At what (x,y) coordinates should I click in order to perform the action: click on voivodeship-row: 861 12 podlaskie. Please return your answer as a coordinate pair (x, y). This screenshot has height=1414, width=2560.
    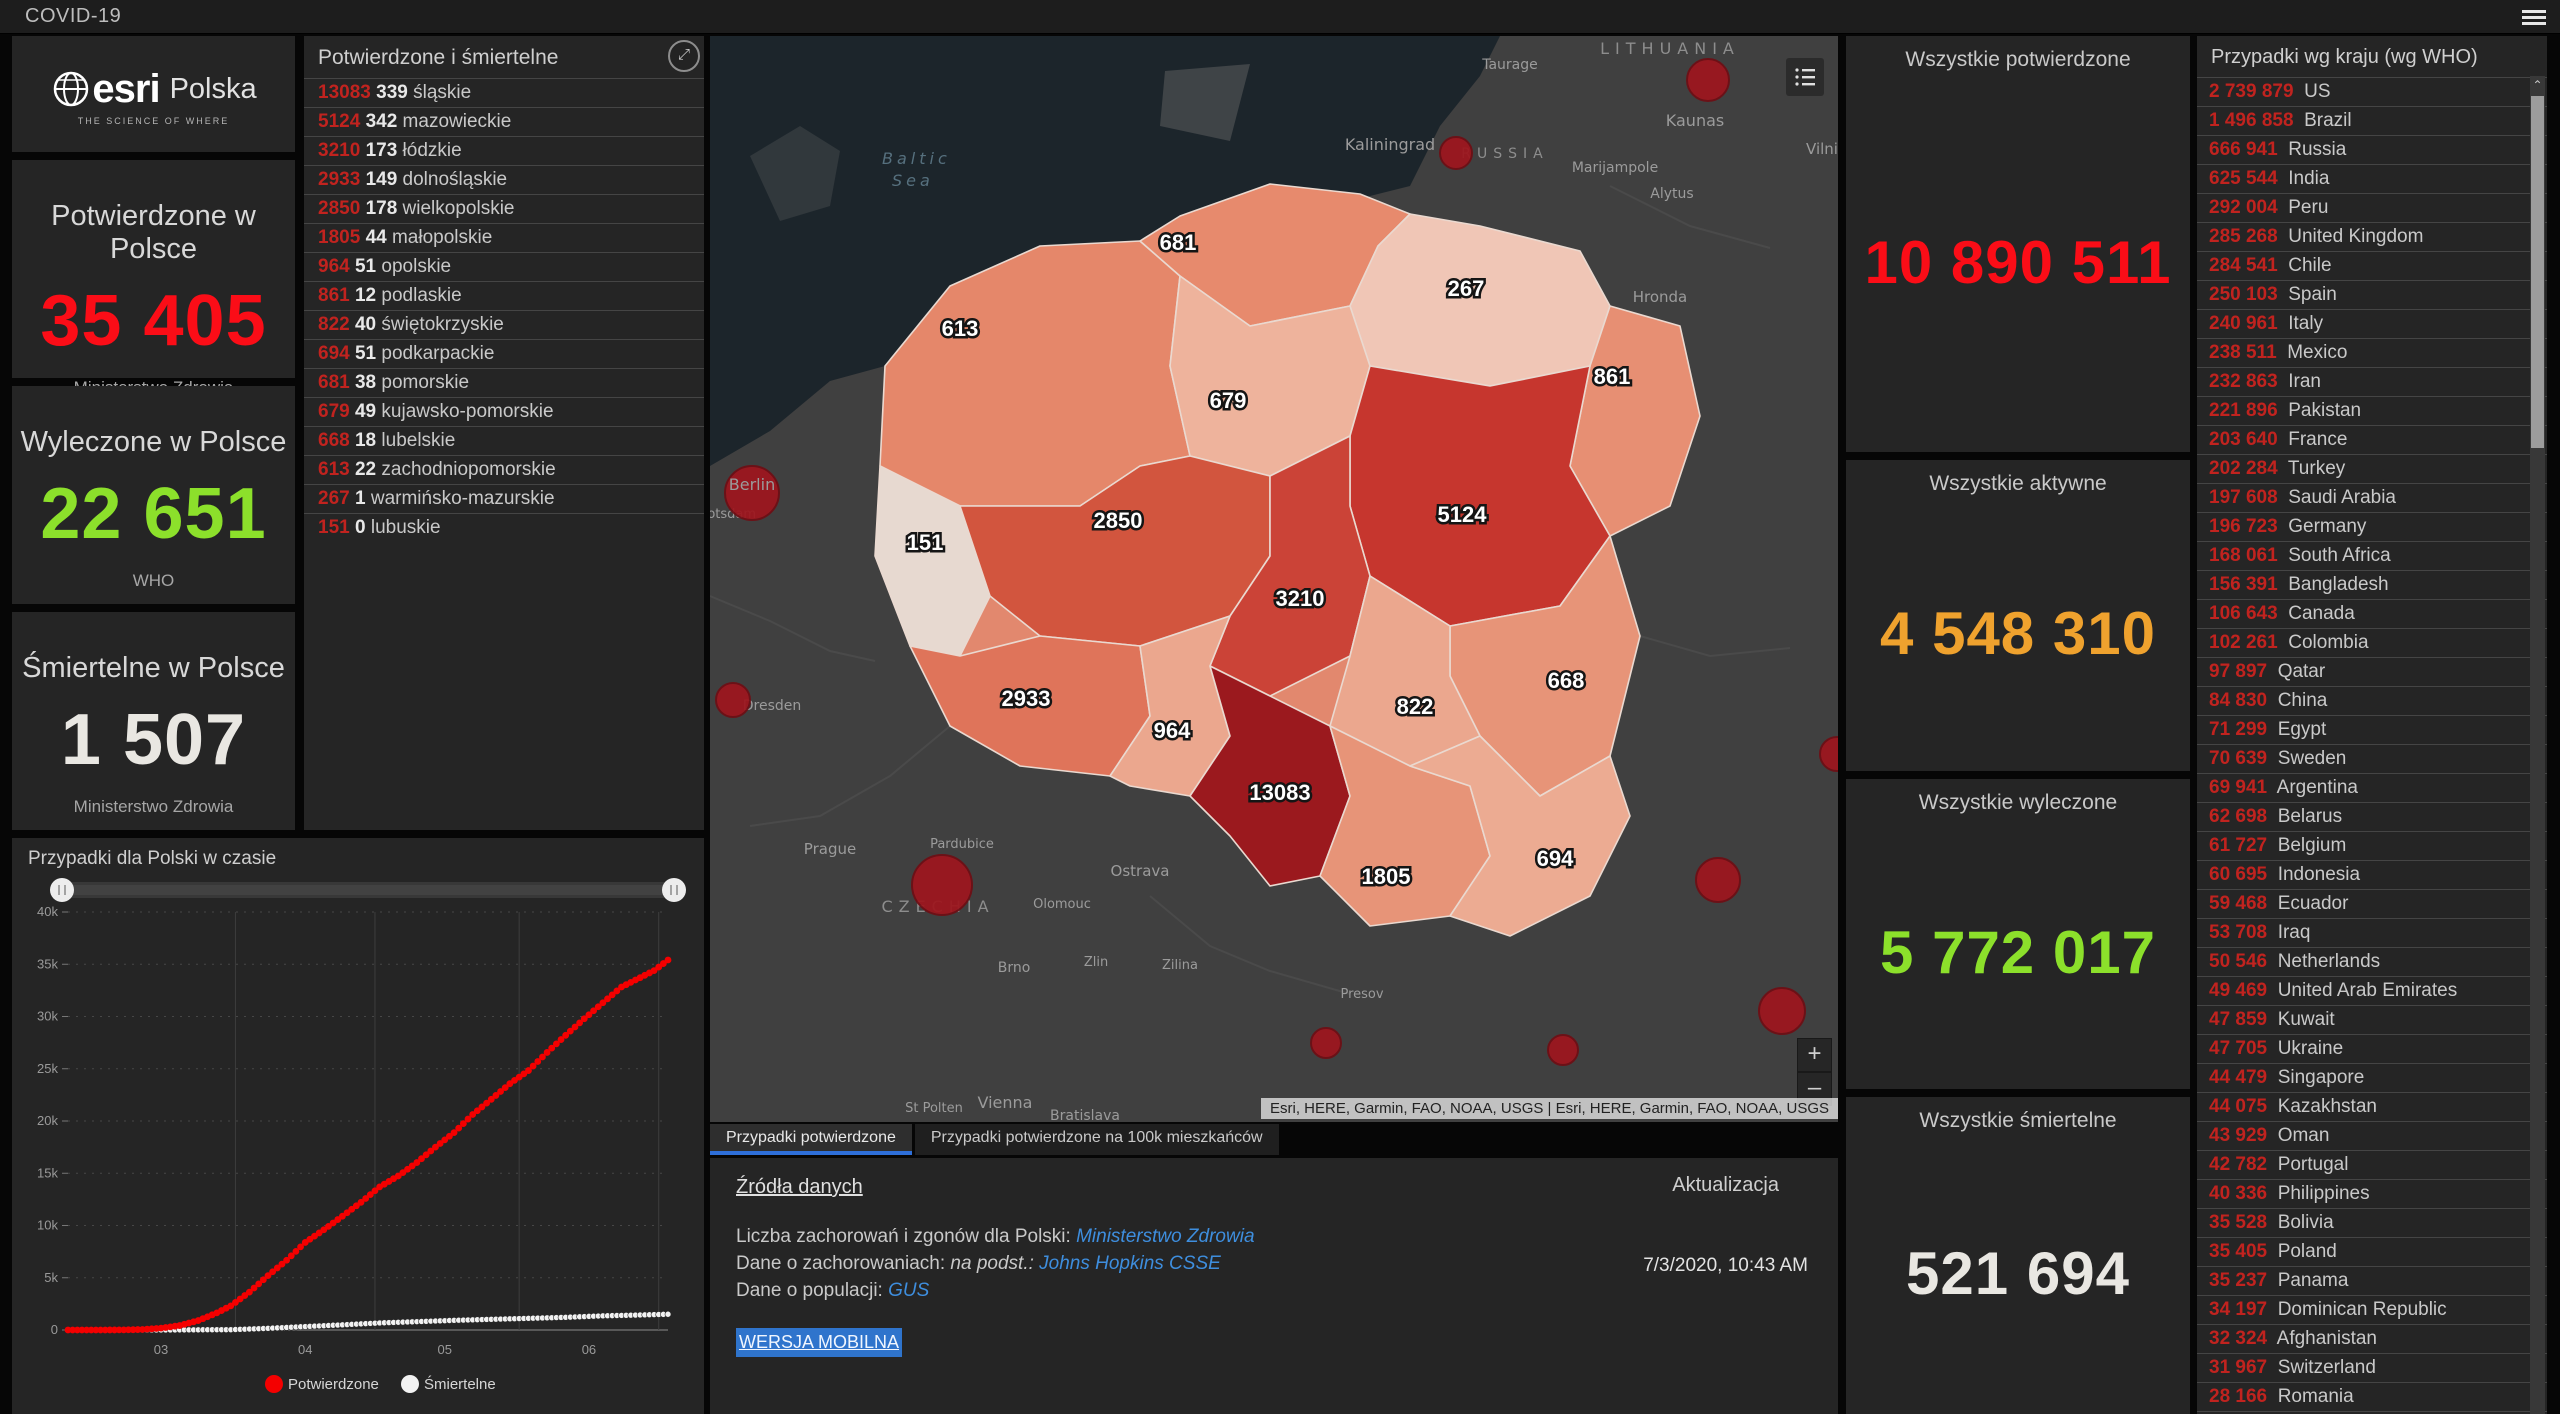
    Looking at the image, I should click on (504, 295).